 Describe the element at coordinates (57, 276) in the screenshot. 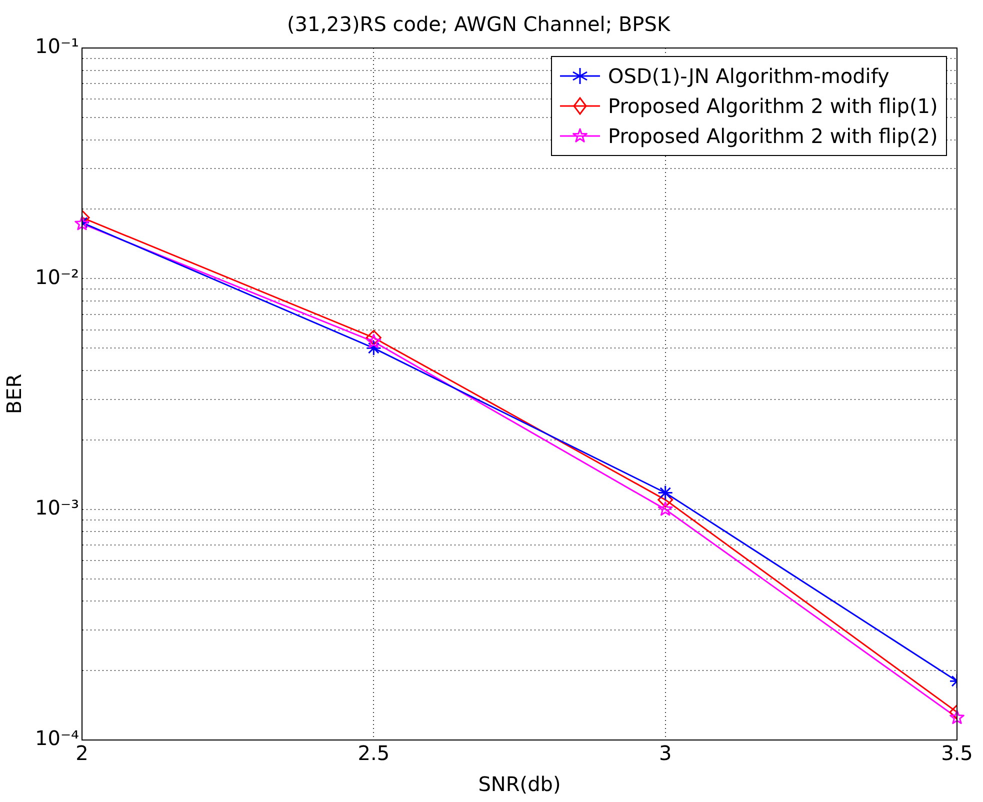

I see `y-tick-label: 10⁻²` at that location.